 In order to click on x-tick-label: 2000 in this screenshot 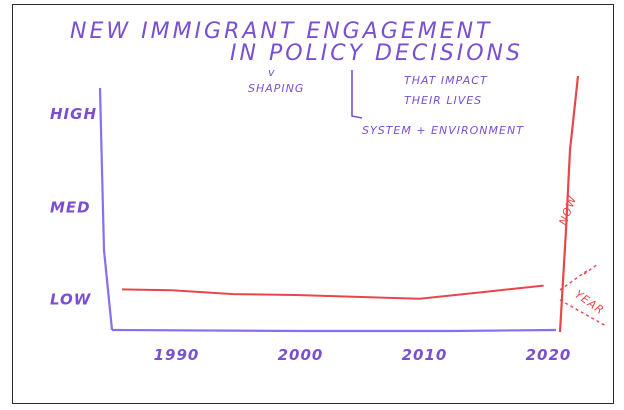, I will do `click(301, 355)`.